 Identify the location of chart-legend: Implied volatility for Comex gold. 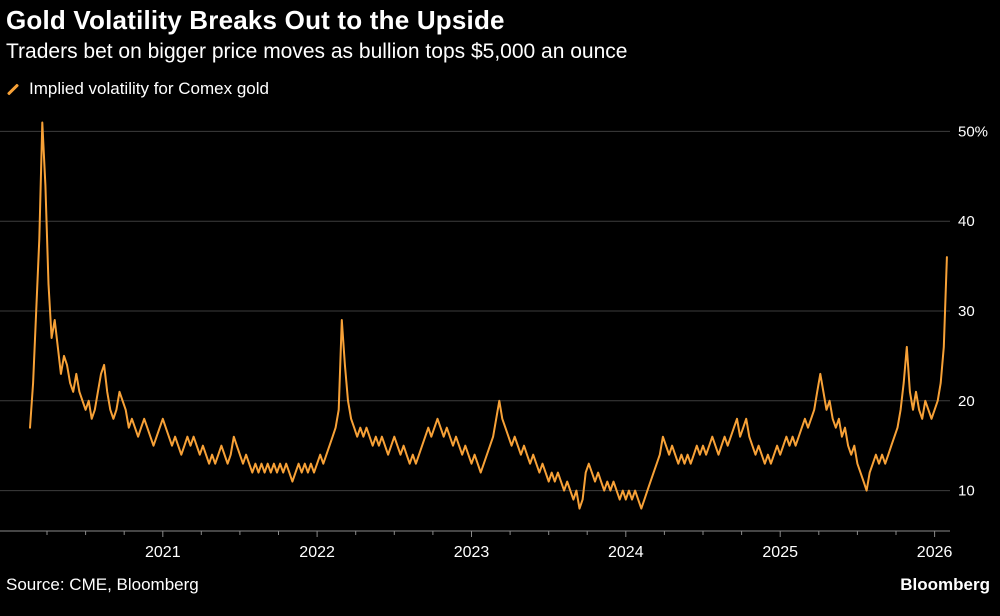
(500, 89).